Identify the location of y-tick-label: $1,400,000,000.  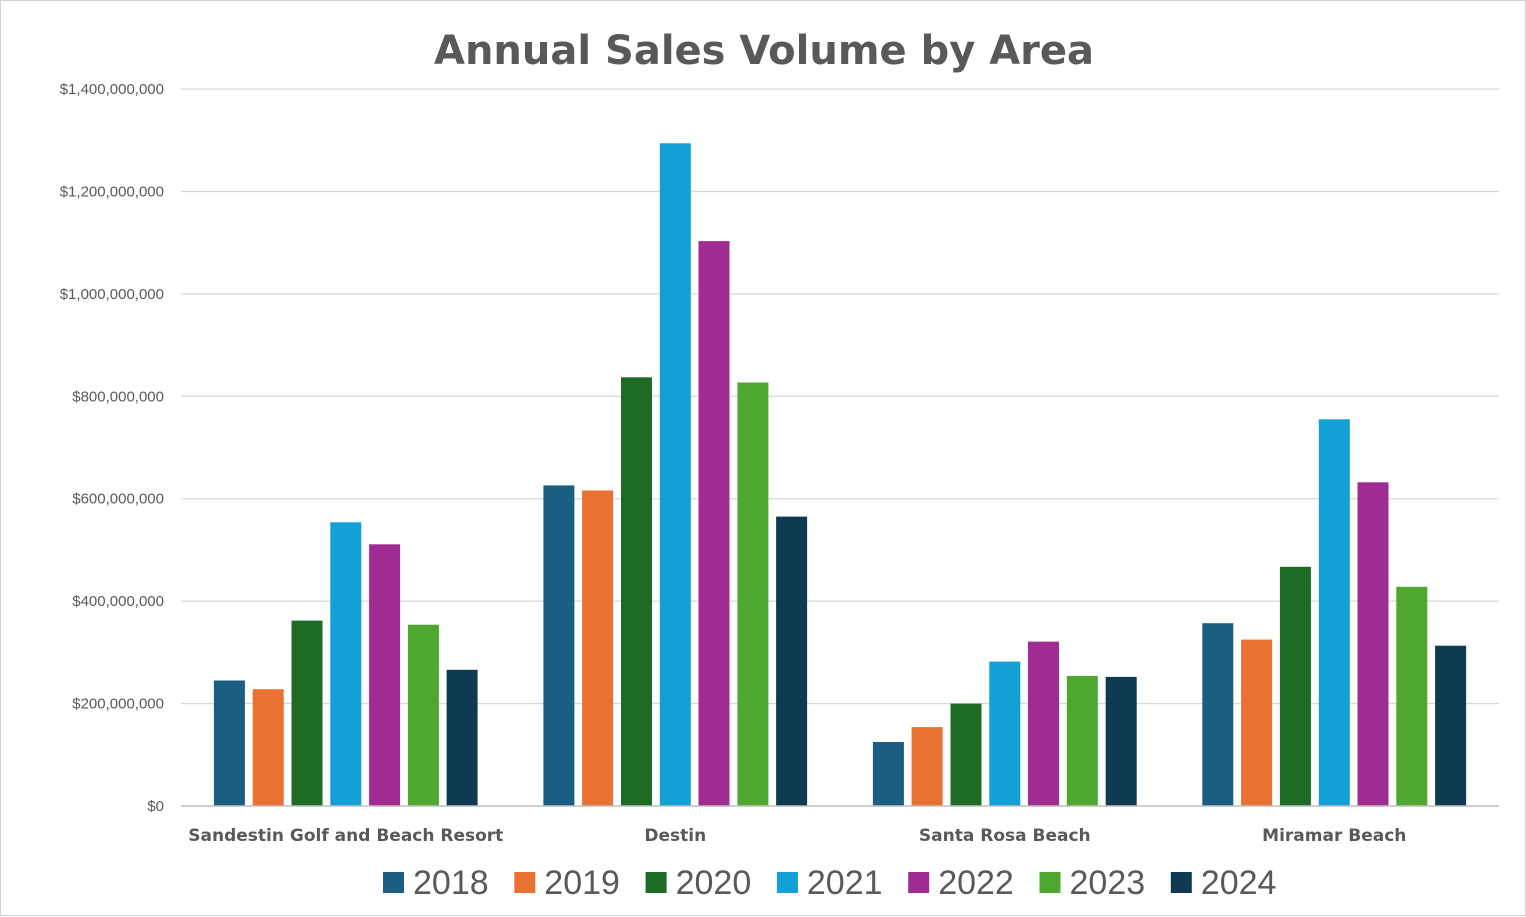
(112, 89).